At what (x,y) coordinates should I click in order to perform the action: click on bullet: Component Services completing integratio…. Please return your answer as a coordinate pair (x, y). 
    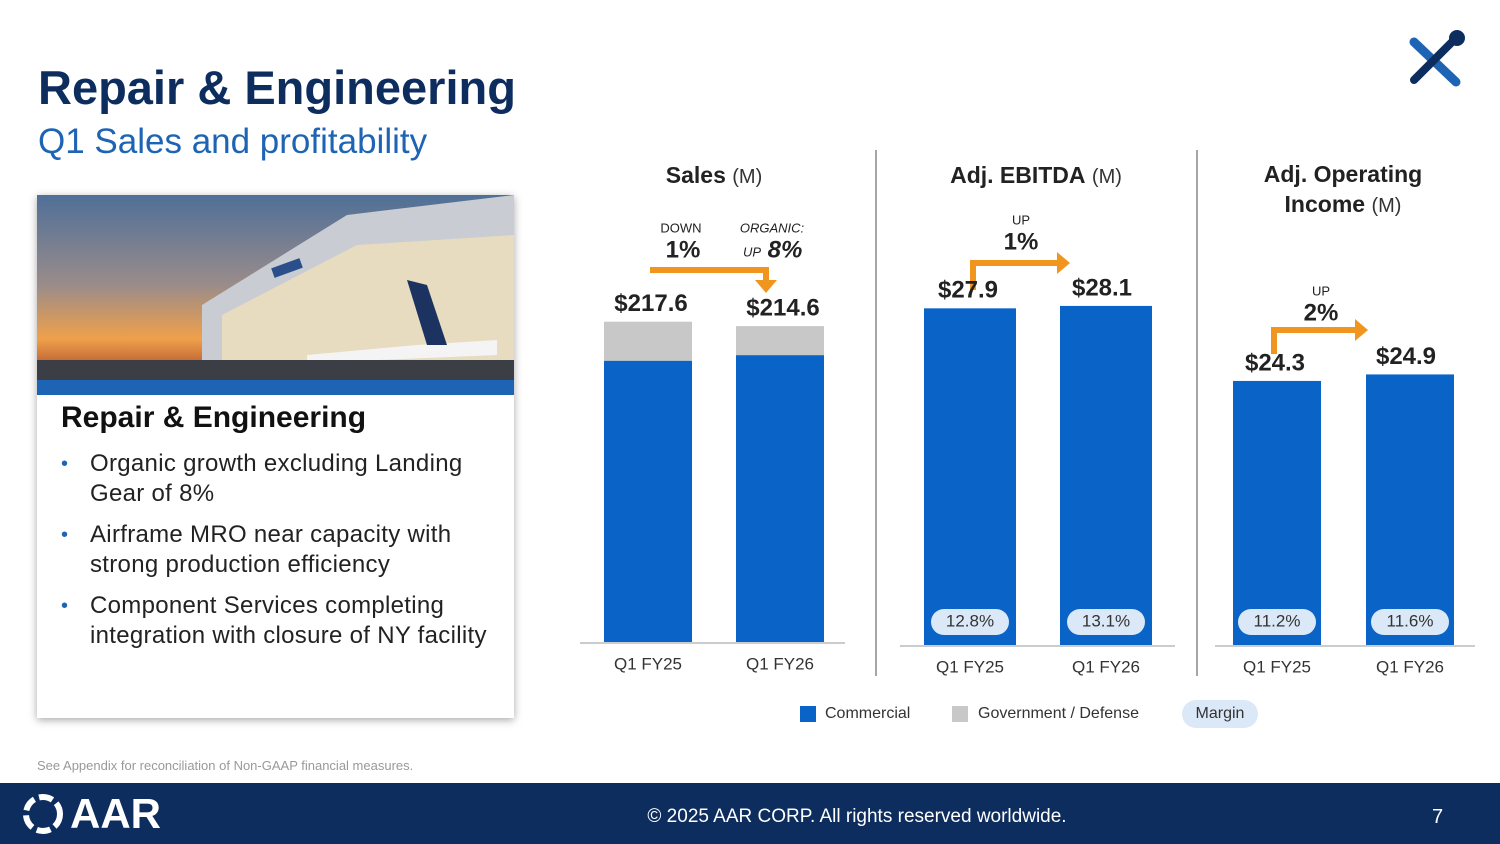
    Looking at the image, I should click on (281, 621).